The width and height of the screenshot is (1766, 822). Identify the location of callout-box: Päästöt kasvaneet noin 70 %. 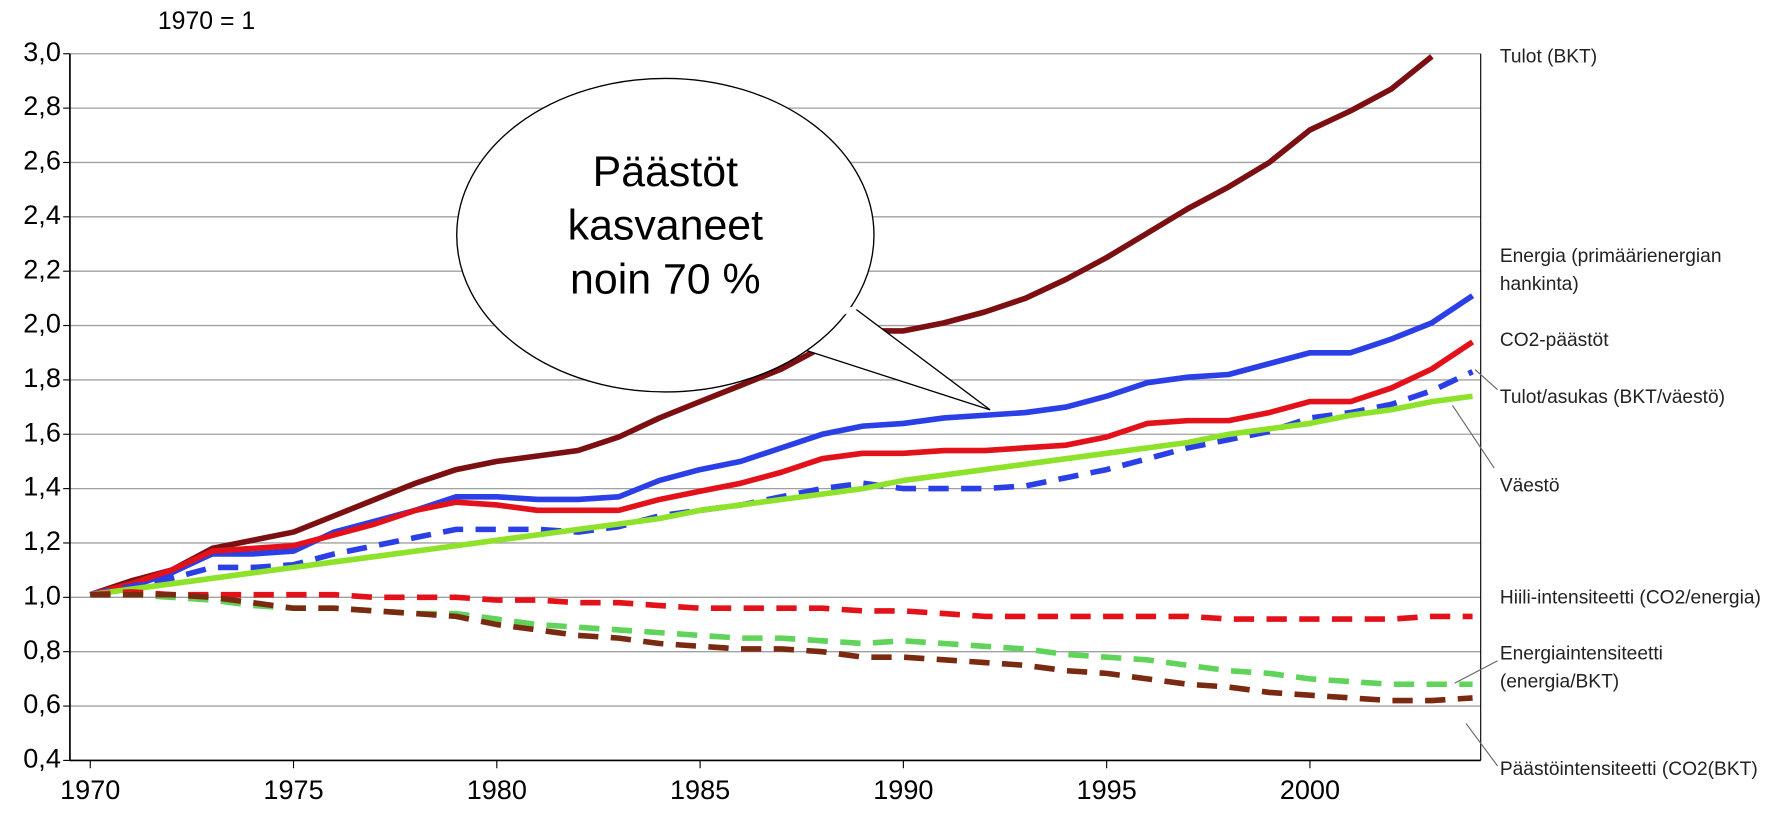
(665, 226).